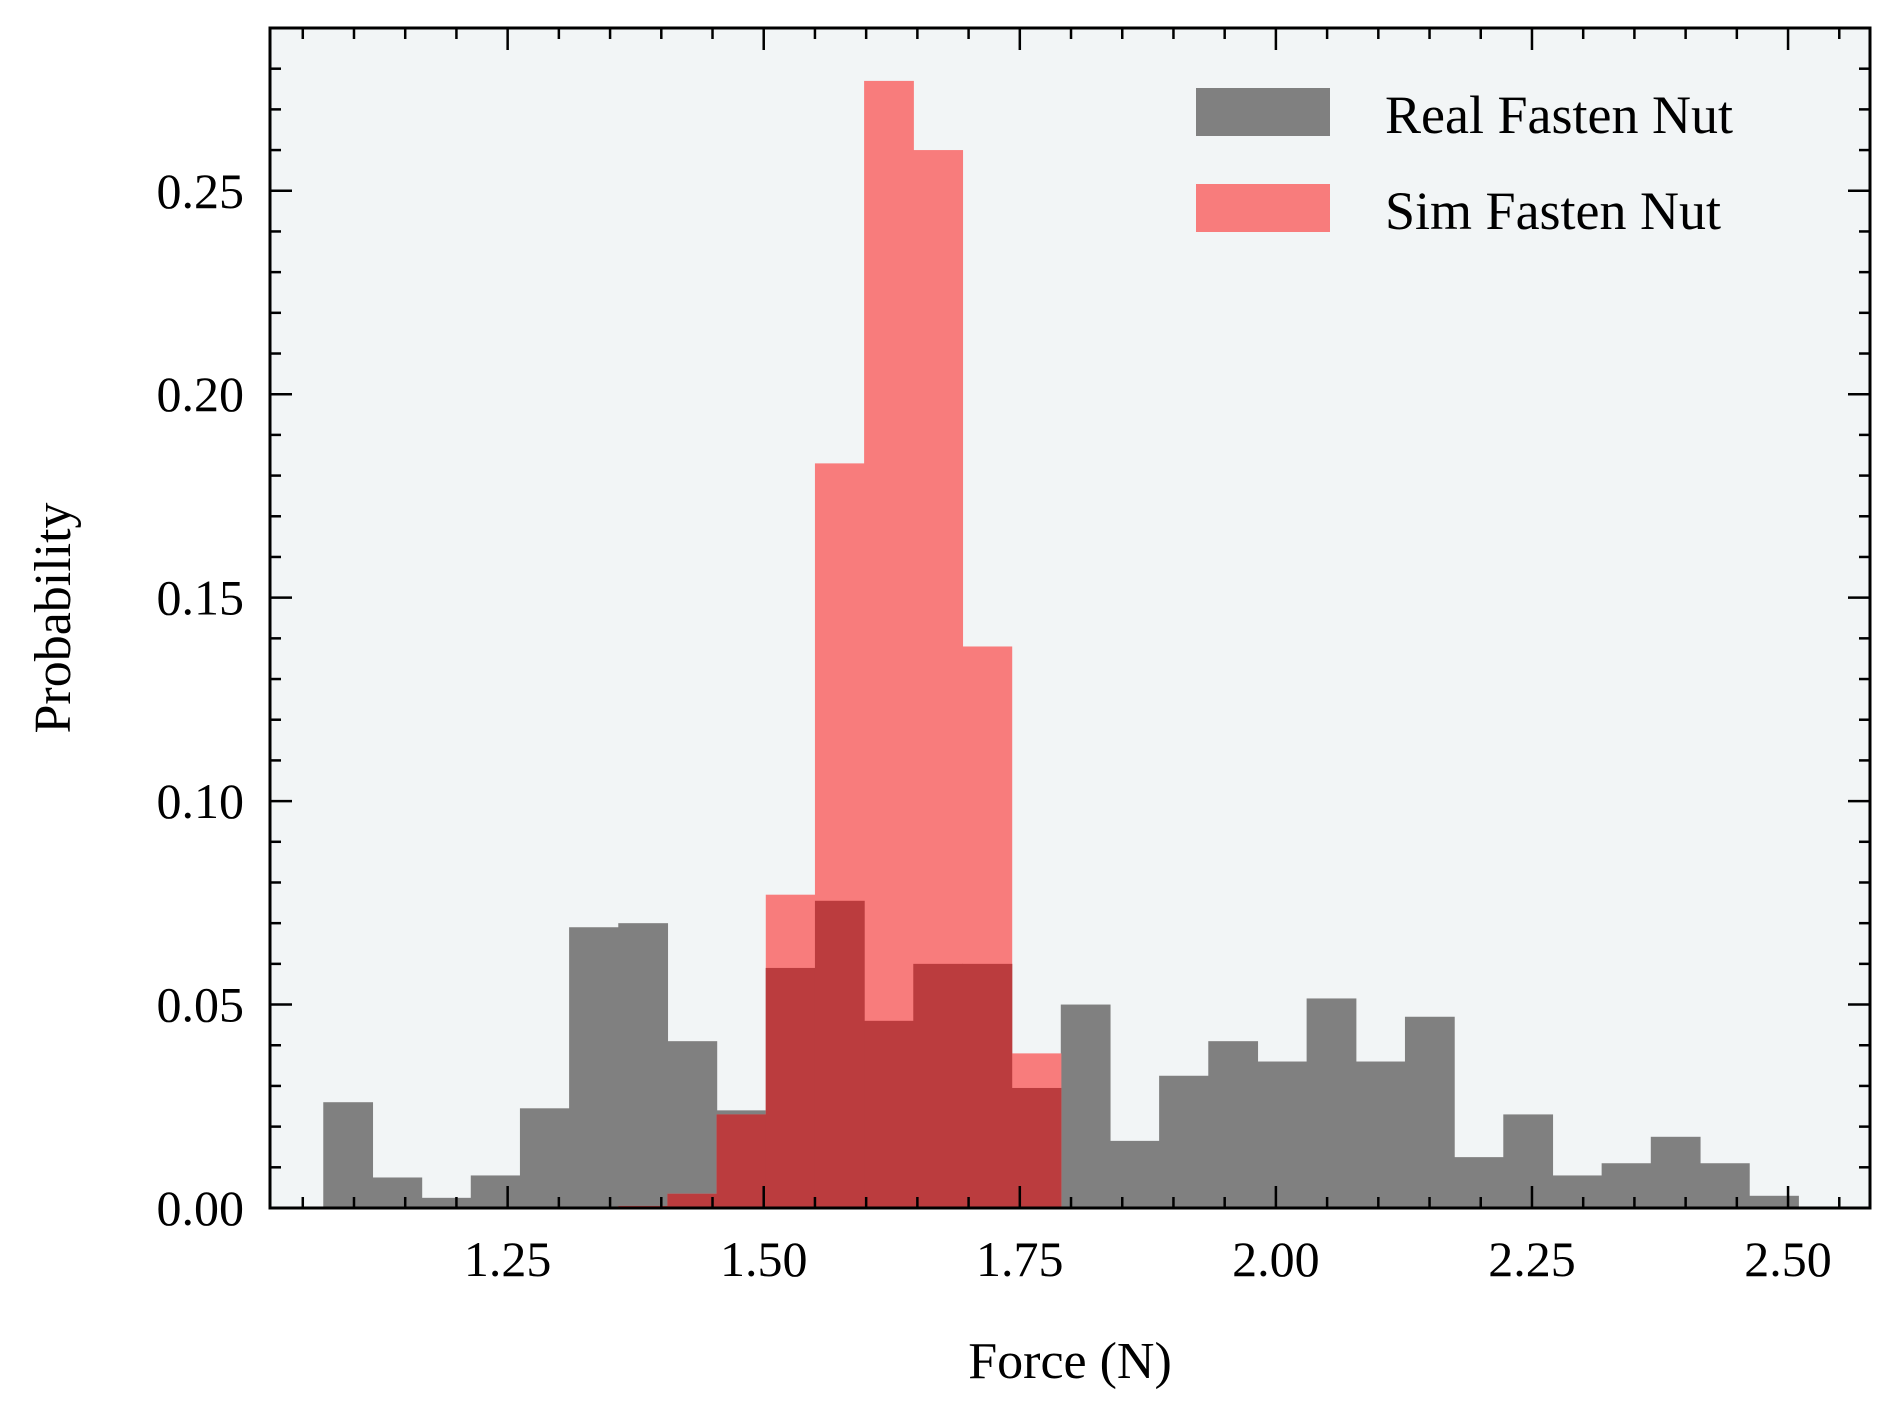 The width and height of the screenshot is (1896, 1416). What do you see at coordinates (201, 699) in the screenshot?
I see `y-tick-labels: 0.00 0.05 0.10 0.15 0.20 0.25` at bounding box center [201, 699].